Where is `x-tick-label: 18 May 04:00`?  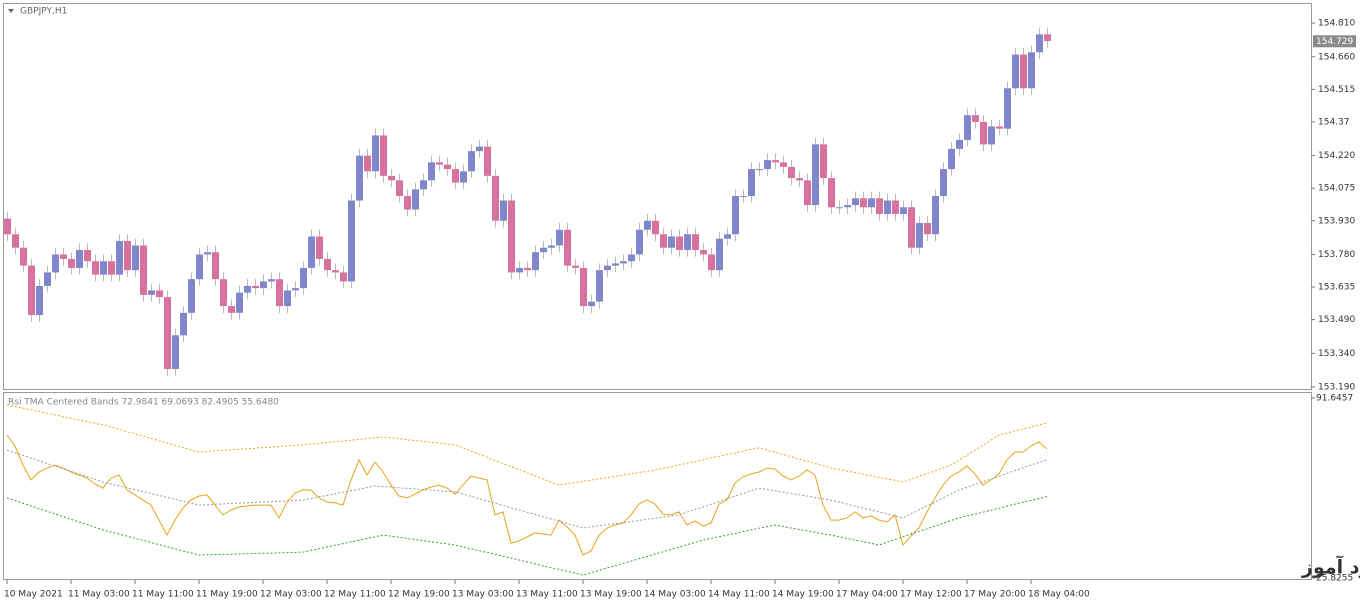
x-tick-label: 18 May 04:00 is located at coordinates (1059, 595).